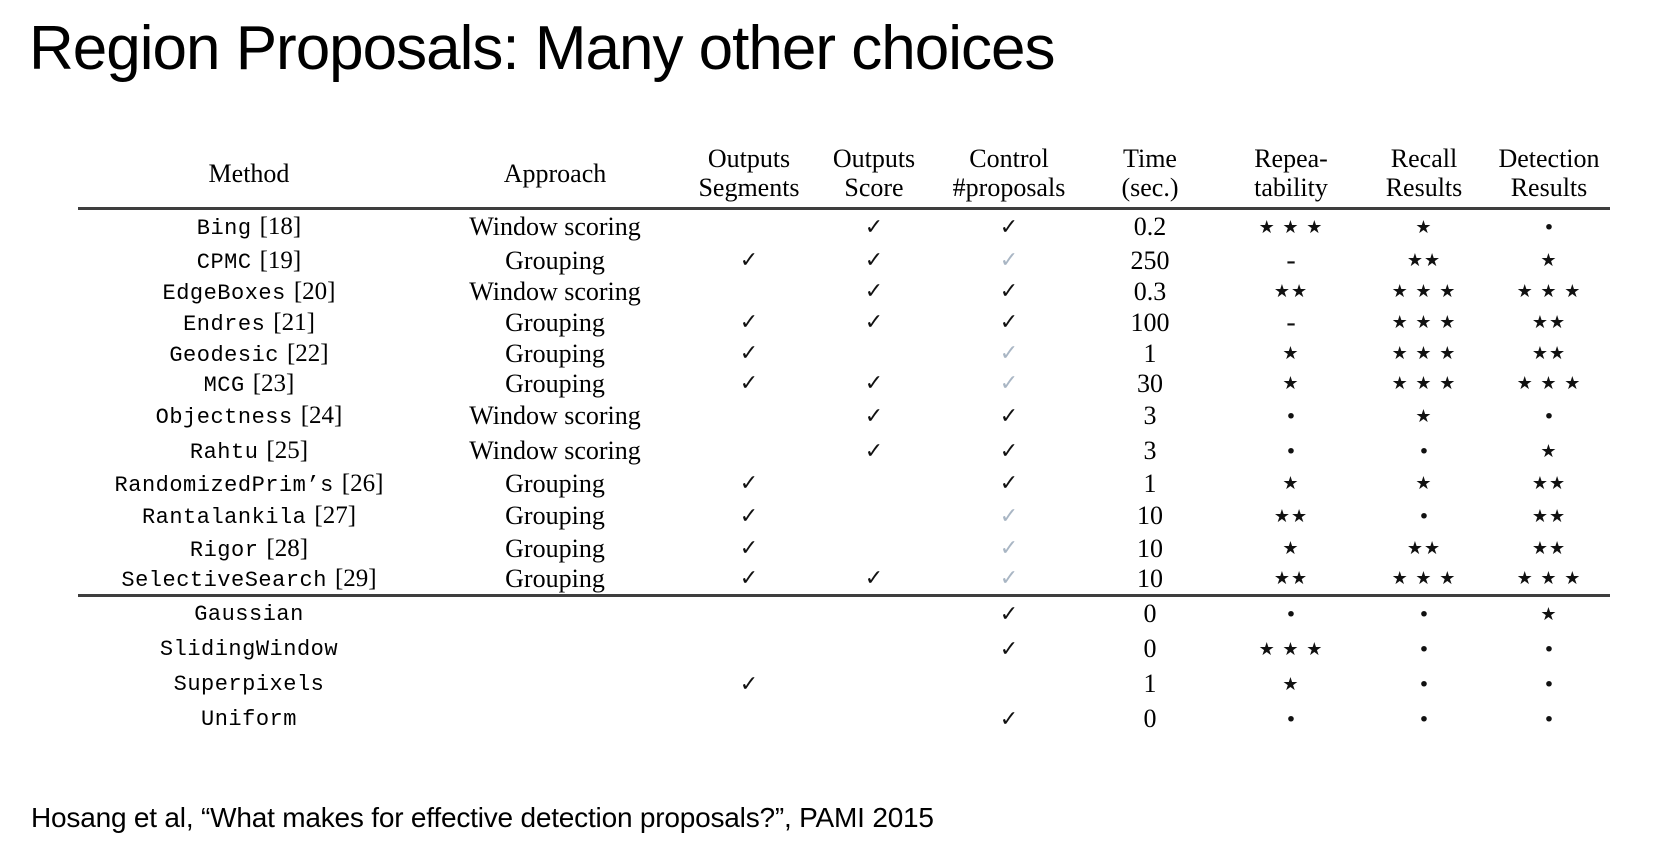  Describe the element at coordinates (224, 385) in the screenshot. I see `method-name: MCG` at that location.